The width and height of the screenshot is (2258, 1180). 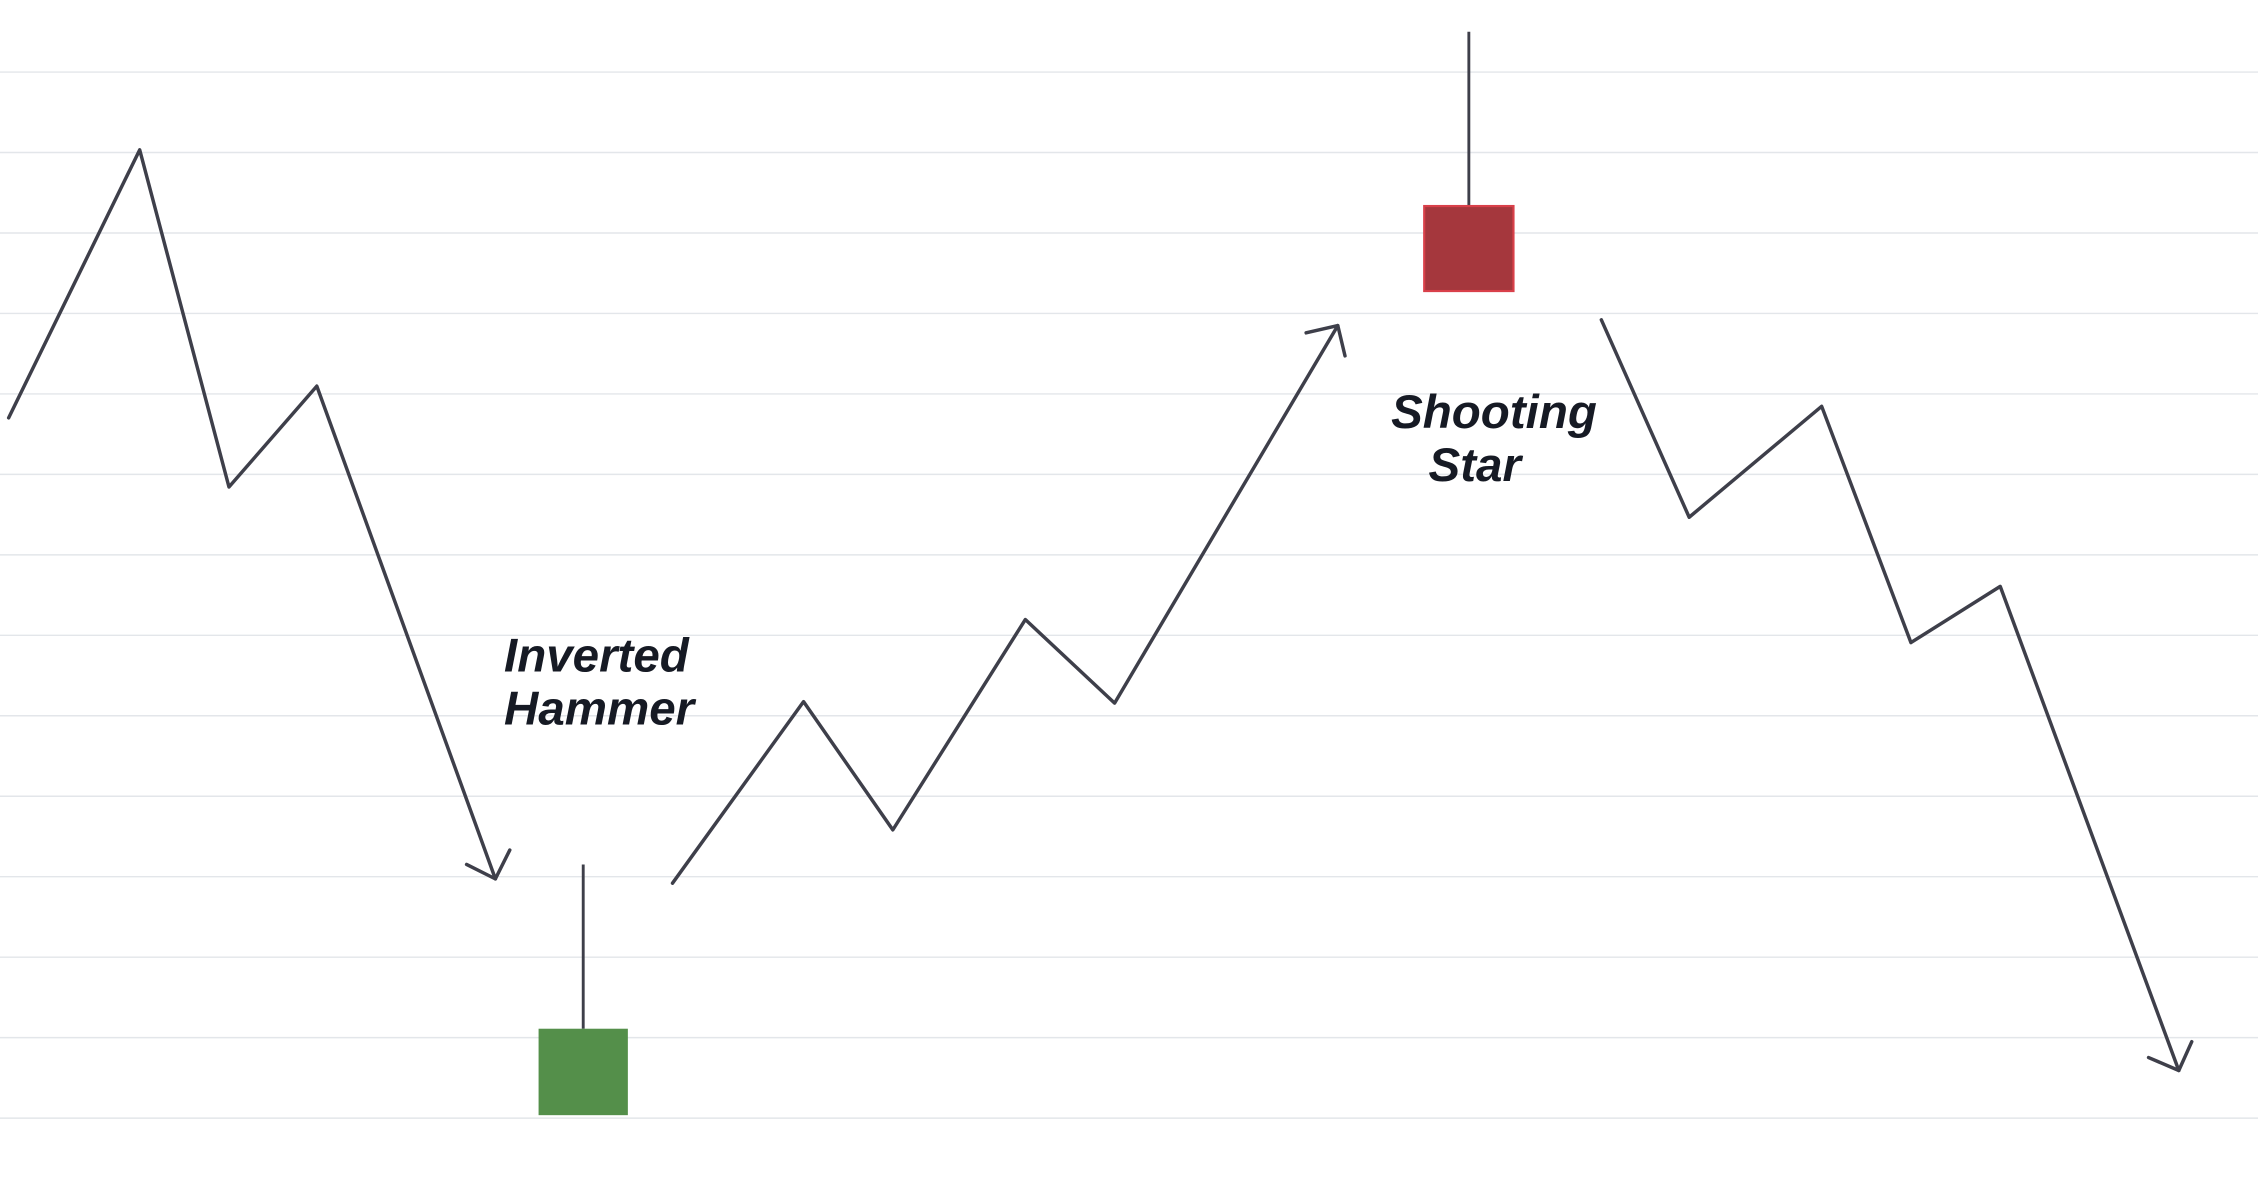 What do you see at coordinates (1325, 340) in the screenshot?
I see `uptrend-arrowhead` at bounding box center [1325, 340].